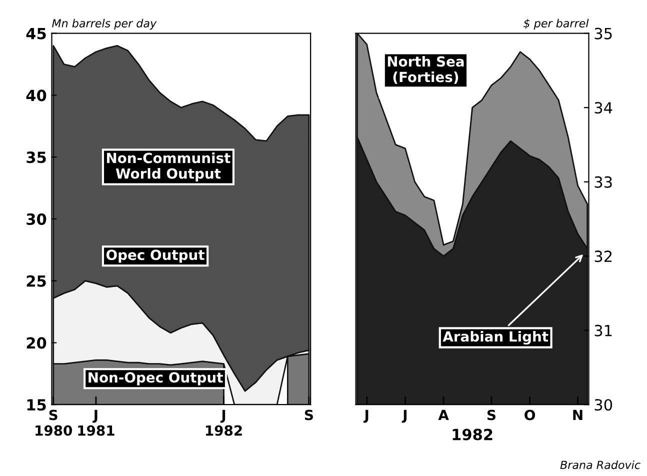  What do you see at coordinates (54, 423) in the screenshot?
I see `x-tick-label: S 1980` at bounding box center [54, 423].